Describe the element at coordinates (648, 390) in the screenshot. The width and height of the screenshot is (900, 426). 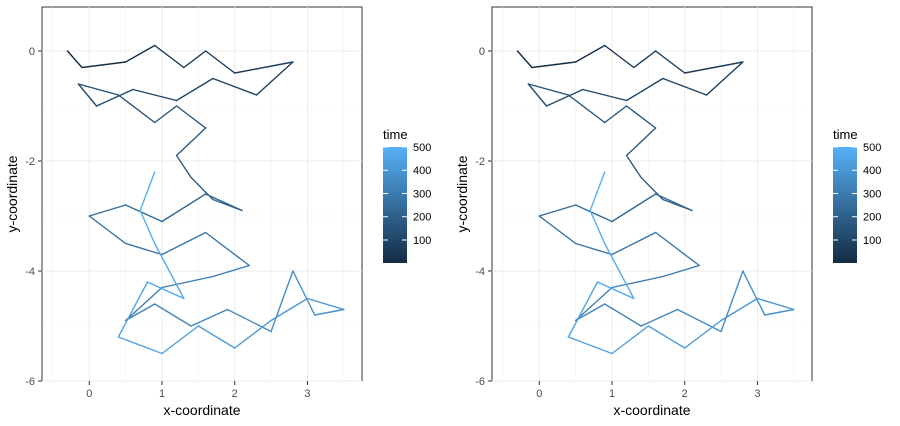
I see `x-axis: 0 1 2 3` at that location.